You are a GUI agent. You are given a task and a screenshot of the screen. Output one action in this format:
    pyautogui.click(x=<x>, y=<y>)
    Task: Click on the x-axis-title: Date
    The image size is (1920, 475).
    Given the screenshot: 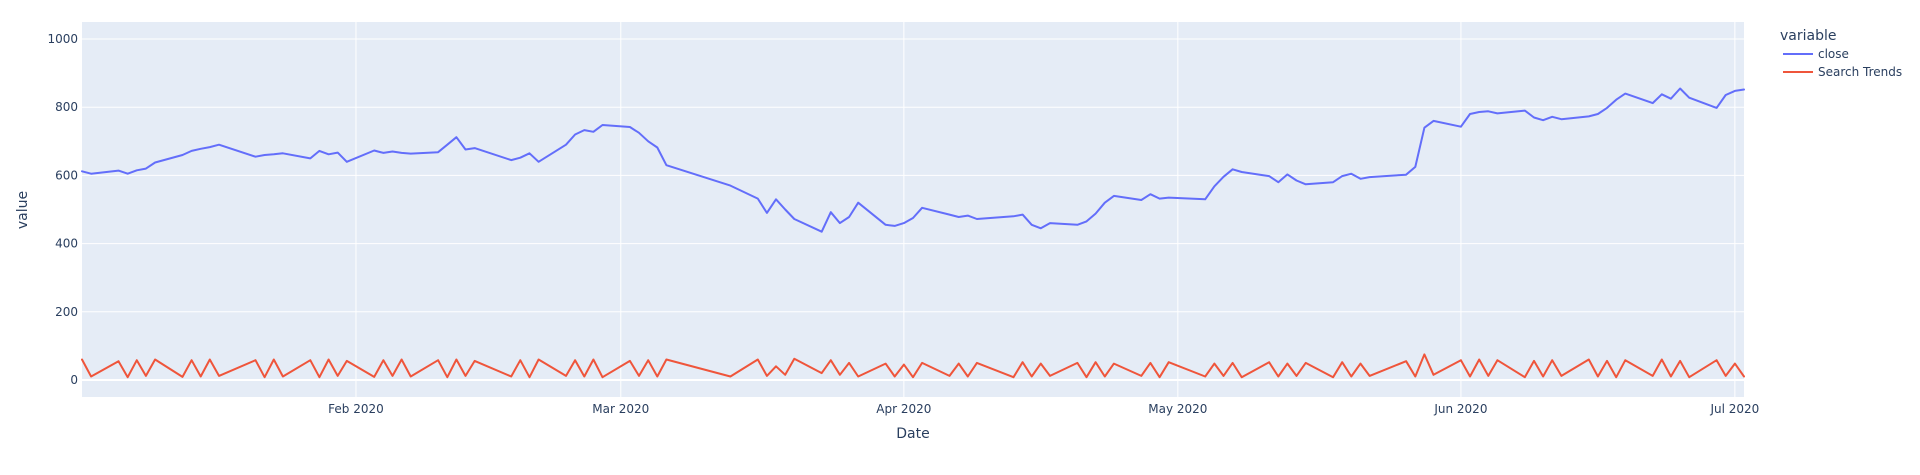 What is the action you would take?
    pyautogui.click(x=912, y=434)
    